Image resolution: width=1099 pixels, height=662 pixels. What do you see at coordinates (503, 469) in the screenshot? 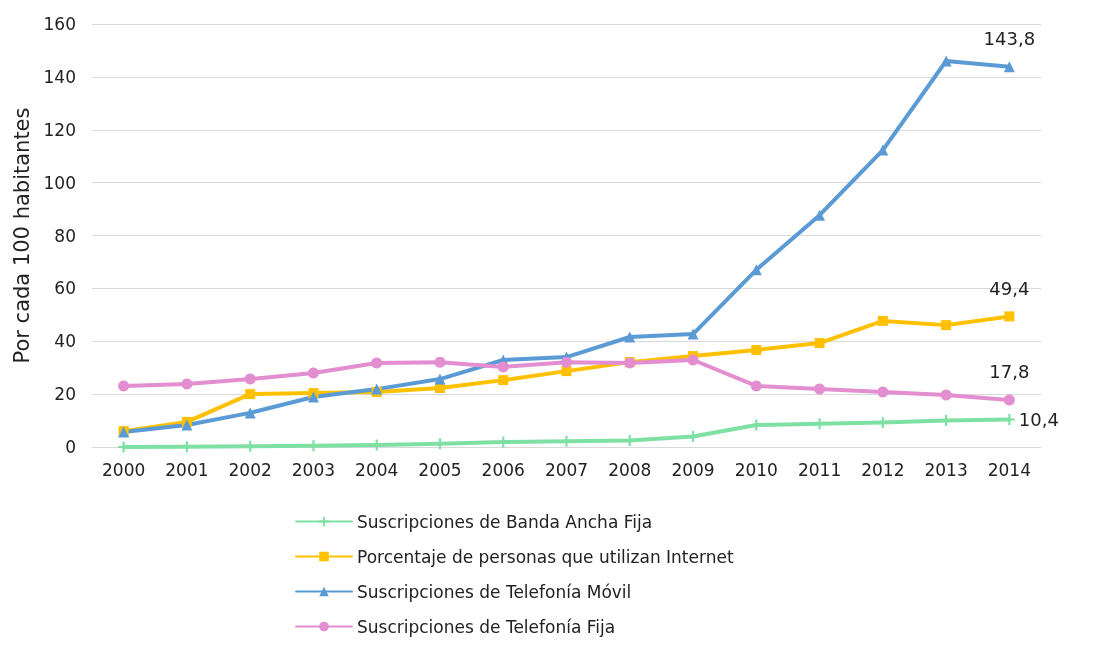
I see `x-tick-label: 2006` at bounding box center [503, 469].